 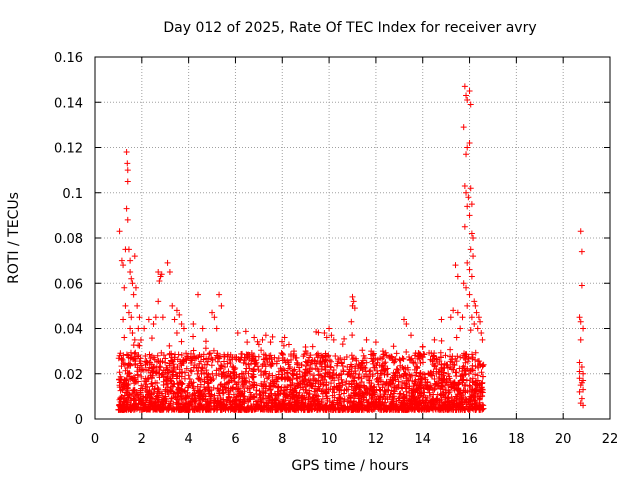 What do you see at coordinates (282, 439) in the screenshot?
I see `x-tick-label: 8` at bounding box center [282, 439].